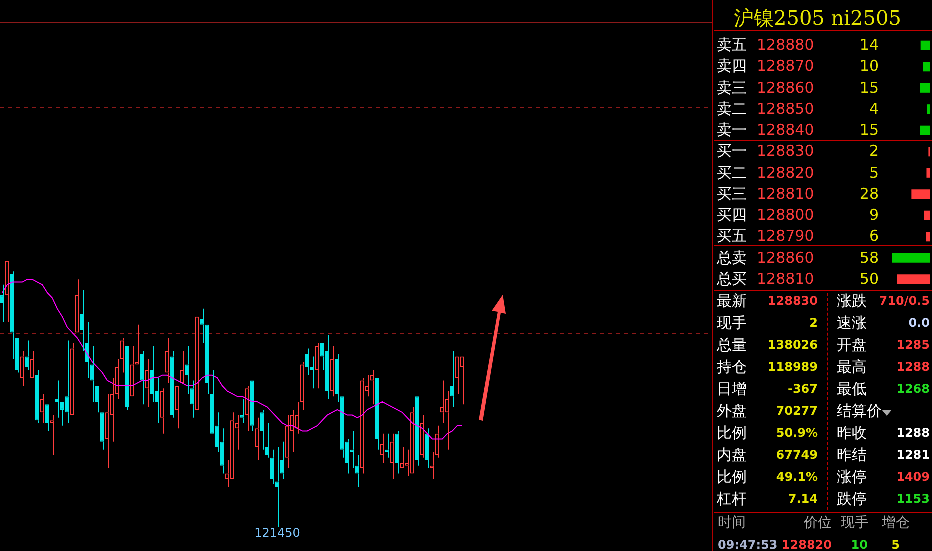 The width and height of the screenshot is (932, 551). Describe the element at coordinates (785, 45) in the screenshot. I see `text: 128880` at that location.